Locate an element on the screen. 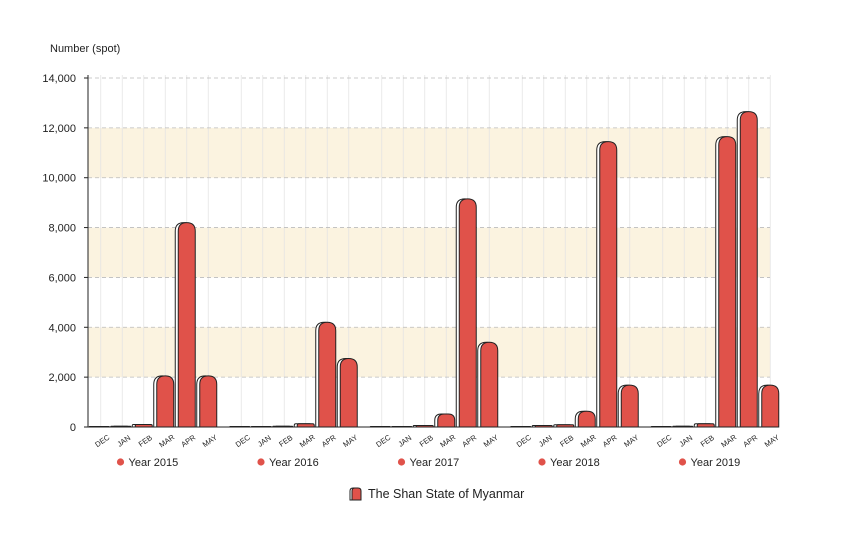 This screenshot has width=842, height=535. bar-year-2017-may is located at coordinates (489, 384).